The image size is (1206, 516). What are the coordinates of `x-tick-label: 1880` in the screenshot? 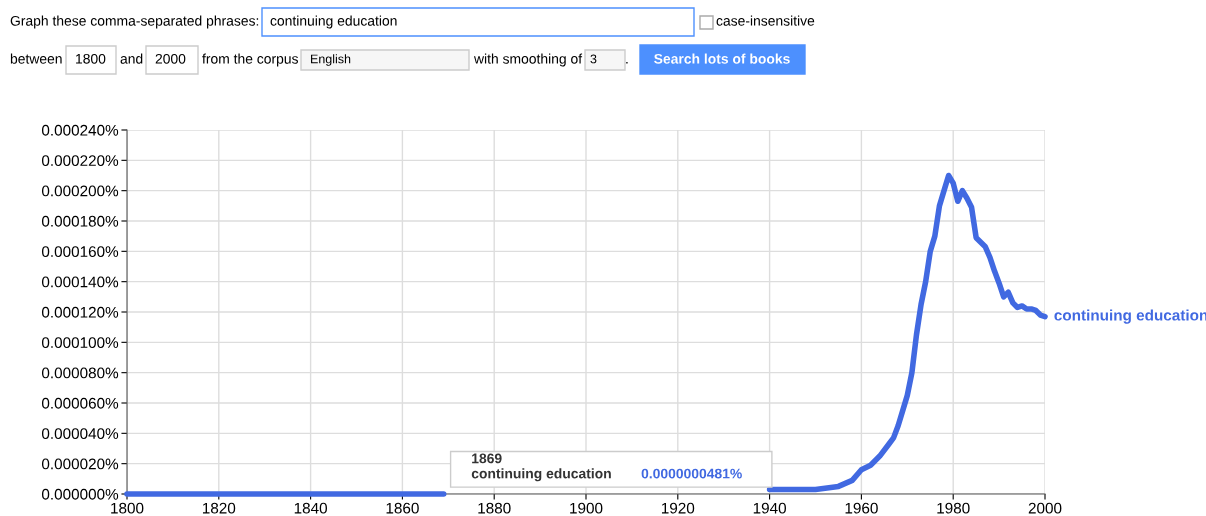 It's located at (494, 508).